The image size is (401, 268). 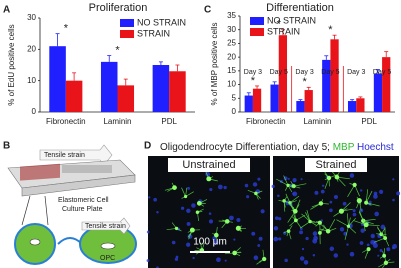 What do you see at coordinates (231, 43) in the screenshot?
I see `y-tick-label: 25` at bounding box center [231, 43].